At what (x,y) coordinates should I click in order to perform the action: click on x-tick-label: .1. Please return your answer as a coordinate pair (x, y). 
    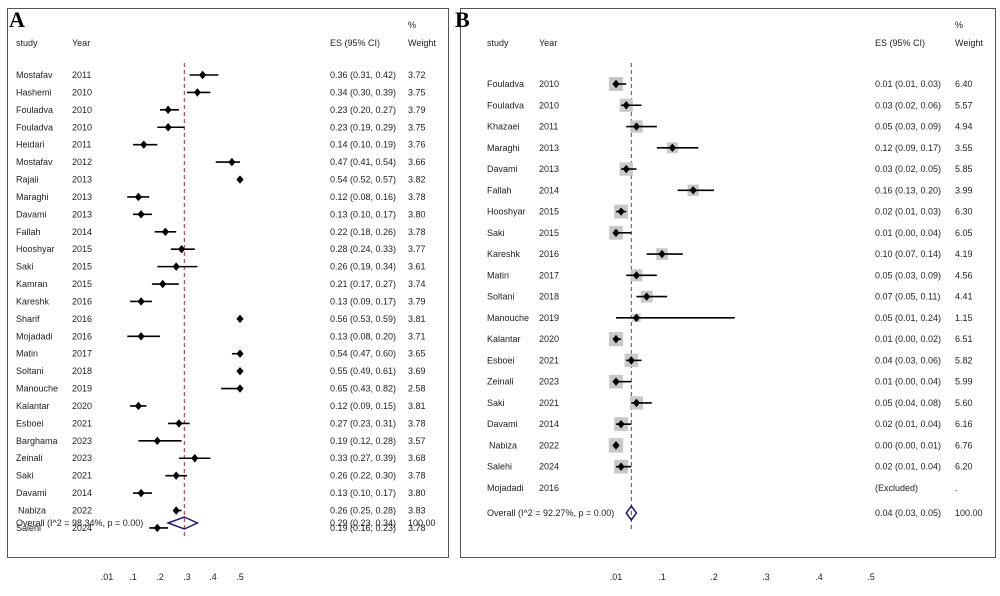
    Looking at the image, I should click on (133, 577).